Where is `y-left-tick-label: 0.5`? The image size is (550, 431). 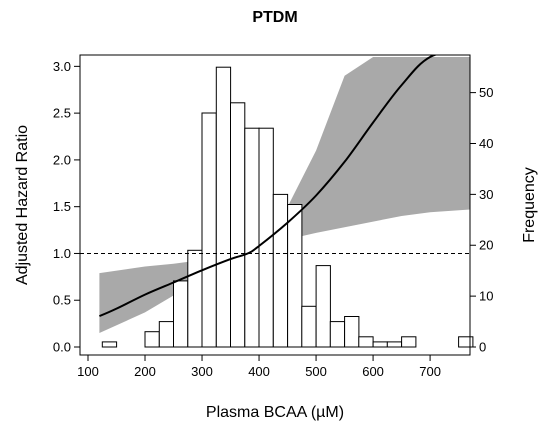
y-left-tick-label: 0.5 is located at coordinates (62, 300).